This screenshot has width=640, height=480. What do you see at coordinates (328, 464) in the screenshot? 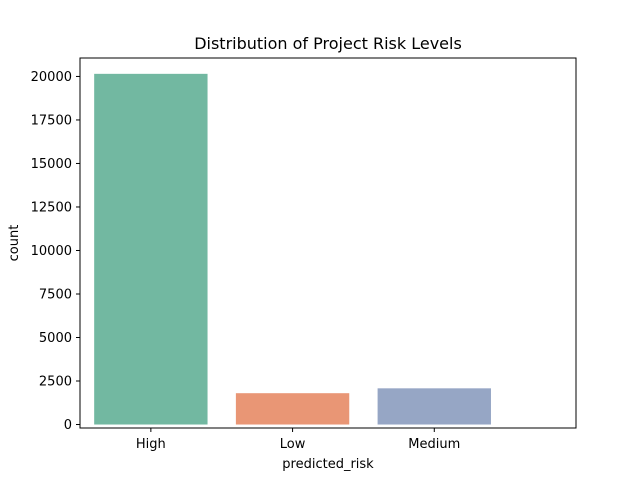
I see `x-axis-label: predicted_risk` at bounding box center [328, 464].